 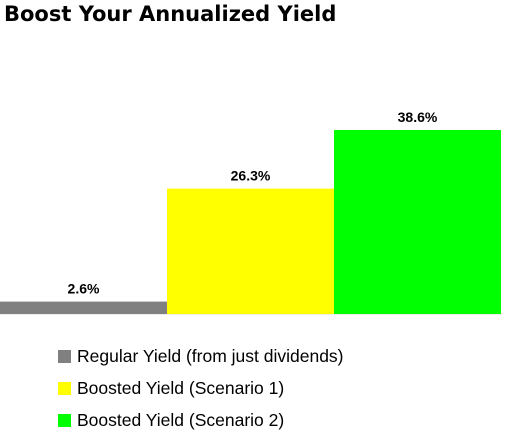 I want to click on legend-label-1: Regular Yield (from just dividends), so click(x=210, y=355).